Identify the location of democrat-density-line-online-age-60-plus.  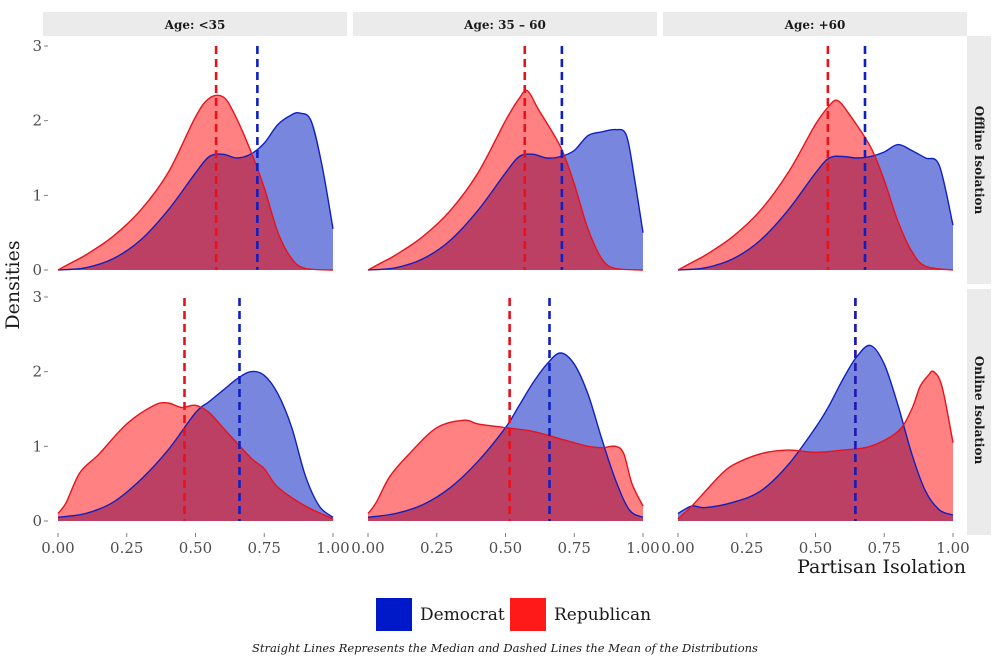
(815, 430).